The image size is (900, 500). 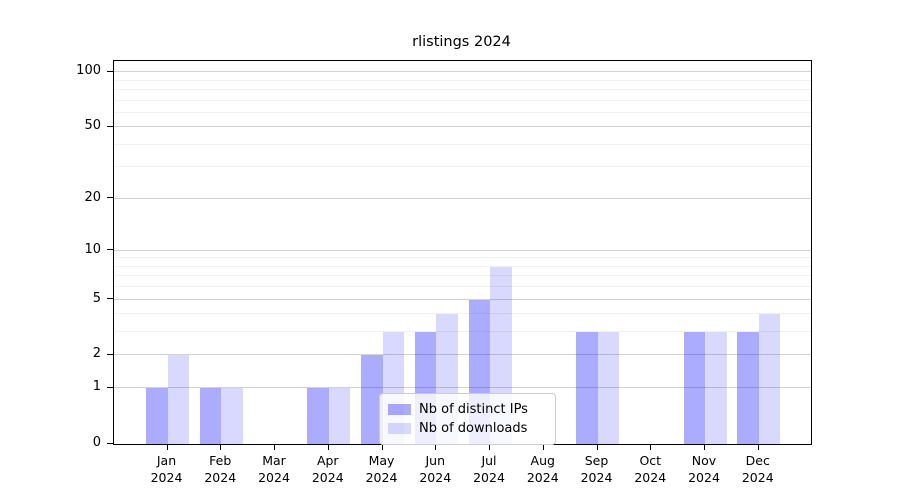 I want to click on y-tick-label: 5, so click(x=96, y=298).